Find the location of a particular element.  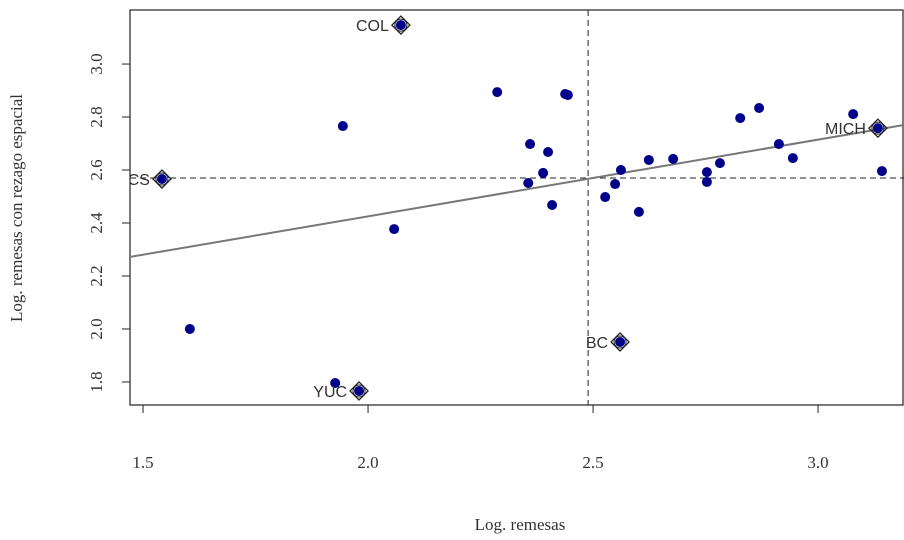

y-tick-label: 2.0 is located at coordinates (96, 328).